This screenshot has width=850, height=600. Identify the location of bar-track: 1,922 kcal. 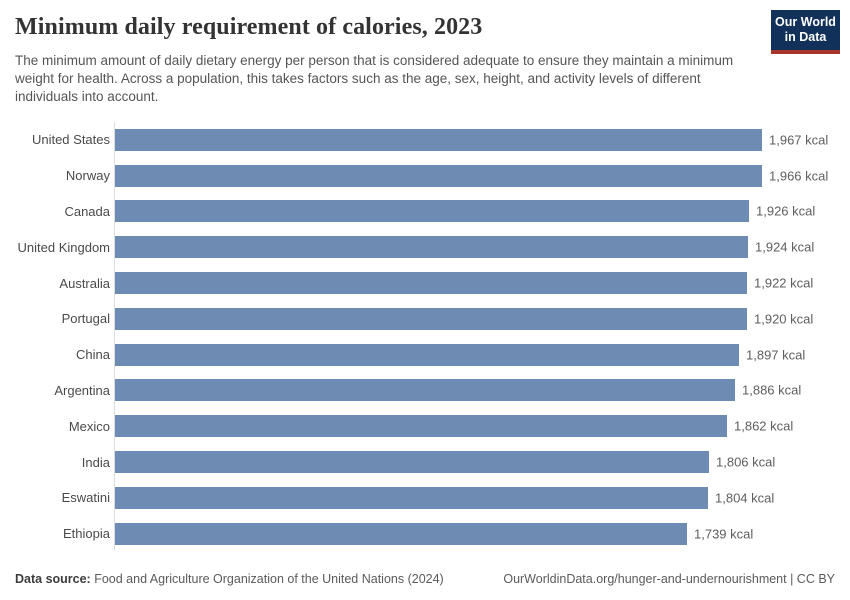
(482, 283).